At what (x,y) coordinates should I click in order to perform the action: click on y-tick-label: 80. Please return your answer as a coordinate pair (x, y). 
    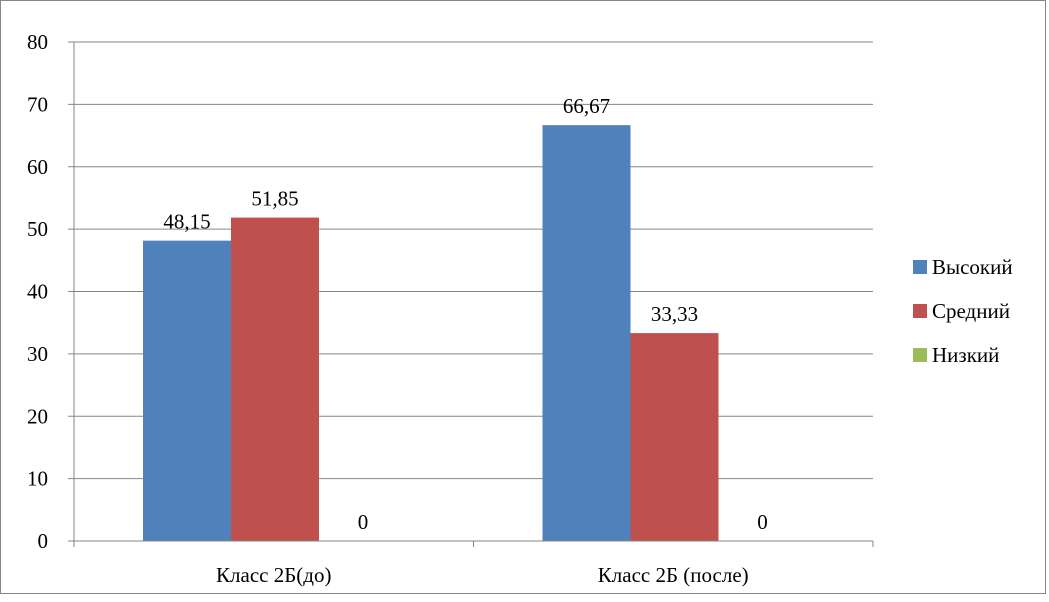
    Looking at the image, I should click on (37, 42).